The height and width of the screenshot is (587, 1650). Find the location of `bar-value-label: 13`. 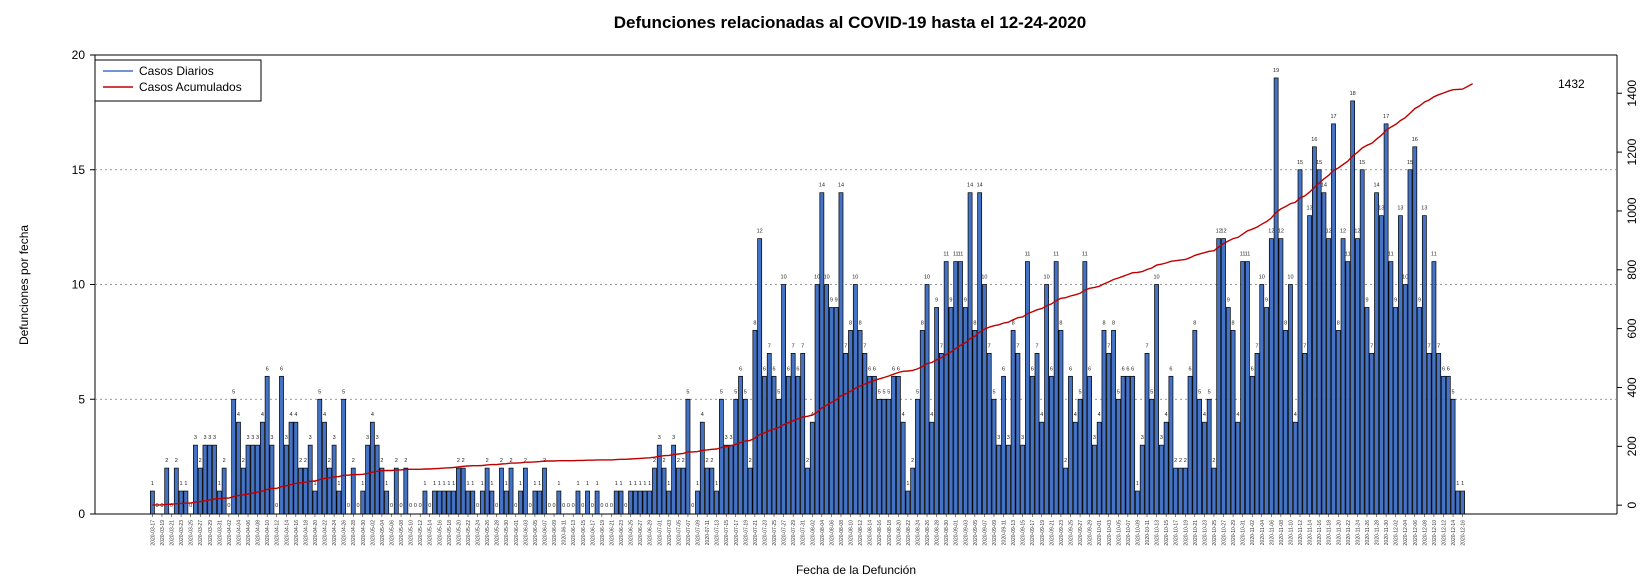

bar-value-label: 13 is located at coordinates (1400, 209).